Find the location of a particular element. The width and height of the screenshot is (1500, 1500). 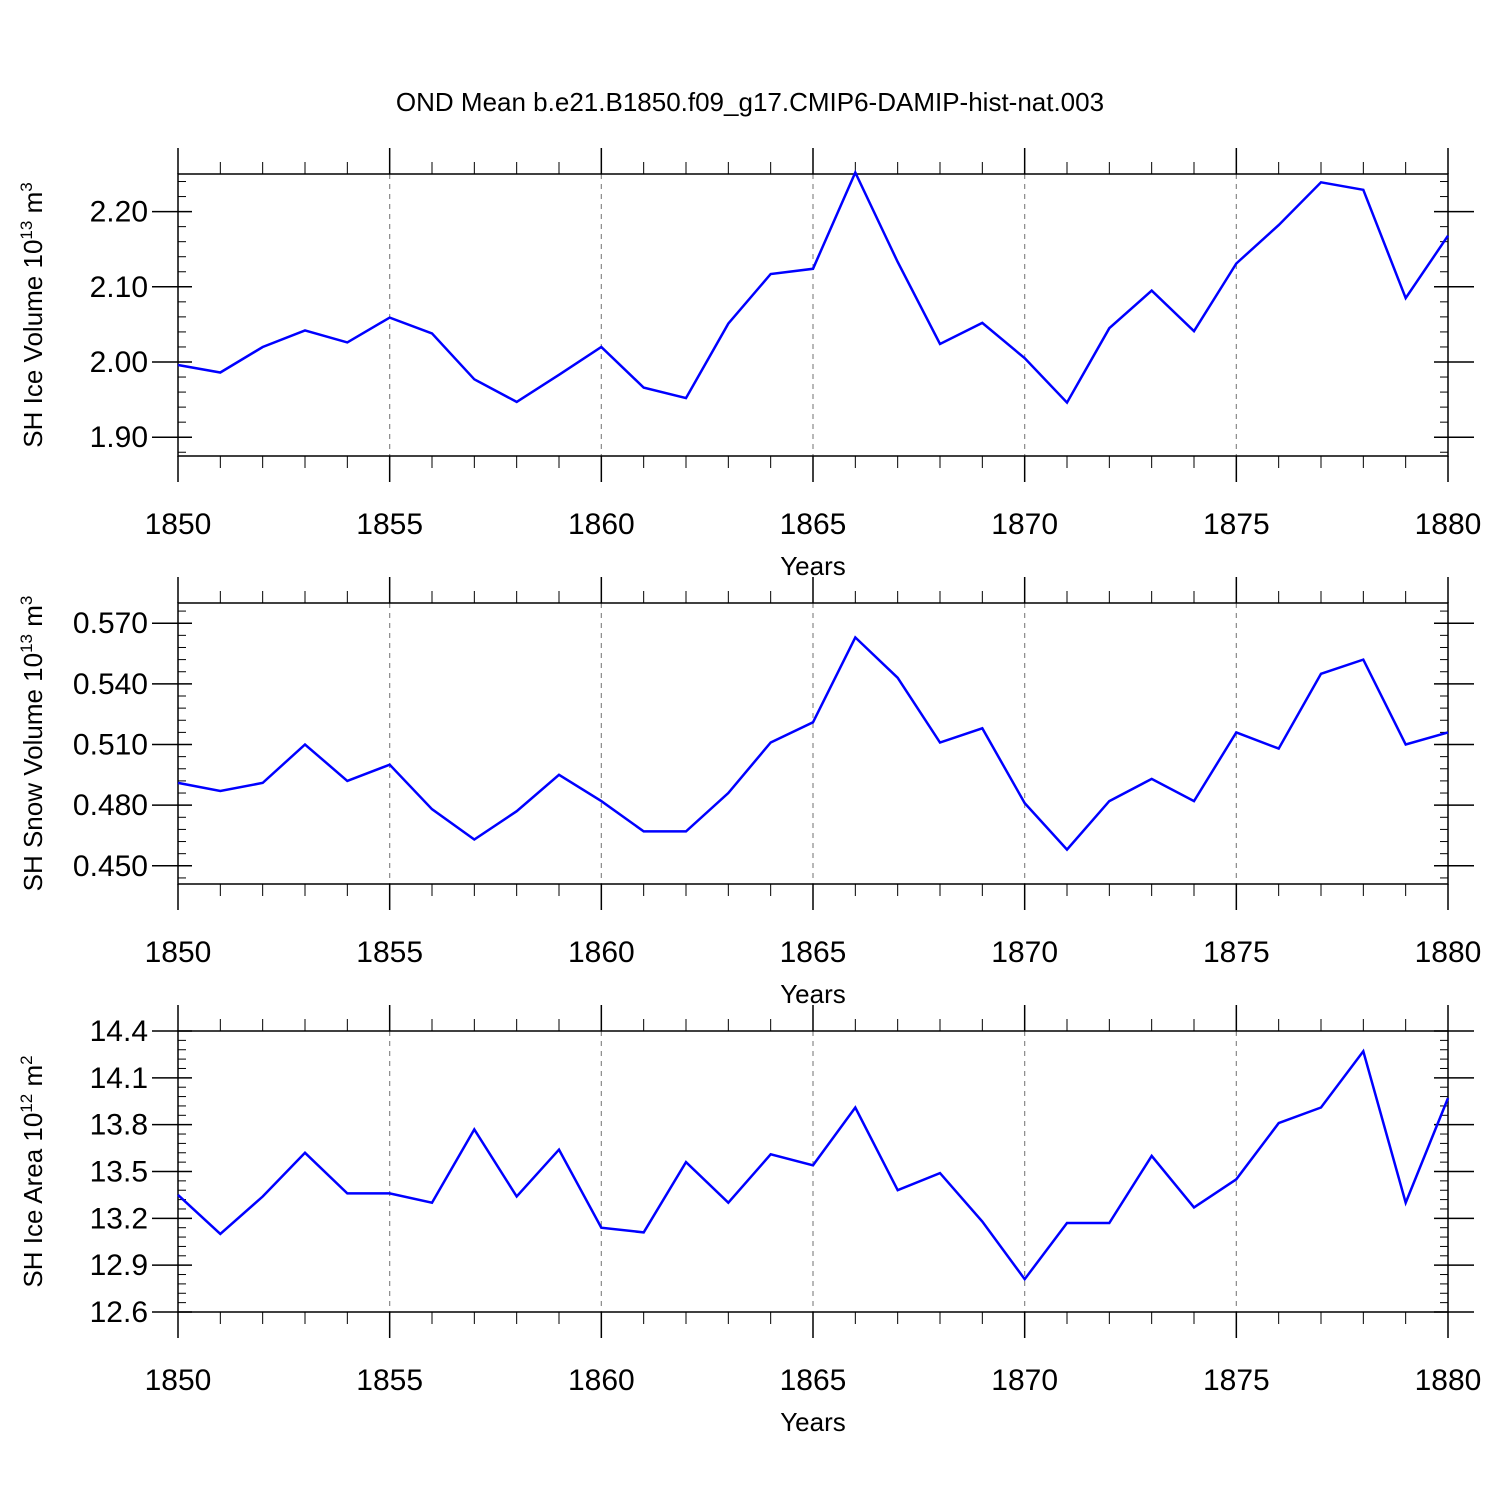

y-tick-label: 0.570 is located at coordinates (110, 623).